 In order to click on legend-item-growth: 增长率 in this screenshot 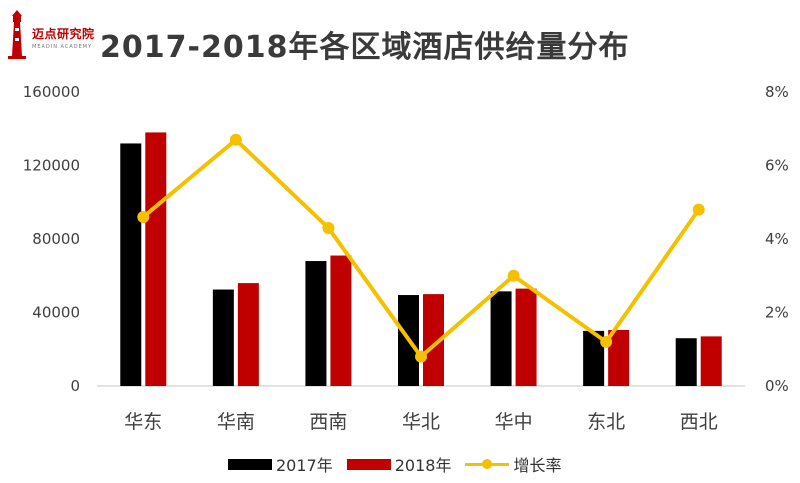, I will do `click(513, 464)`.